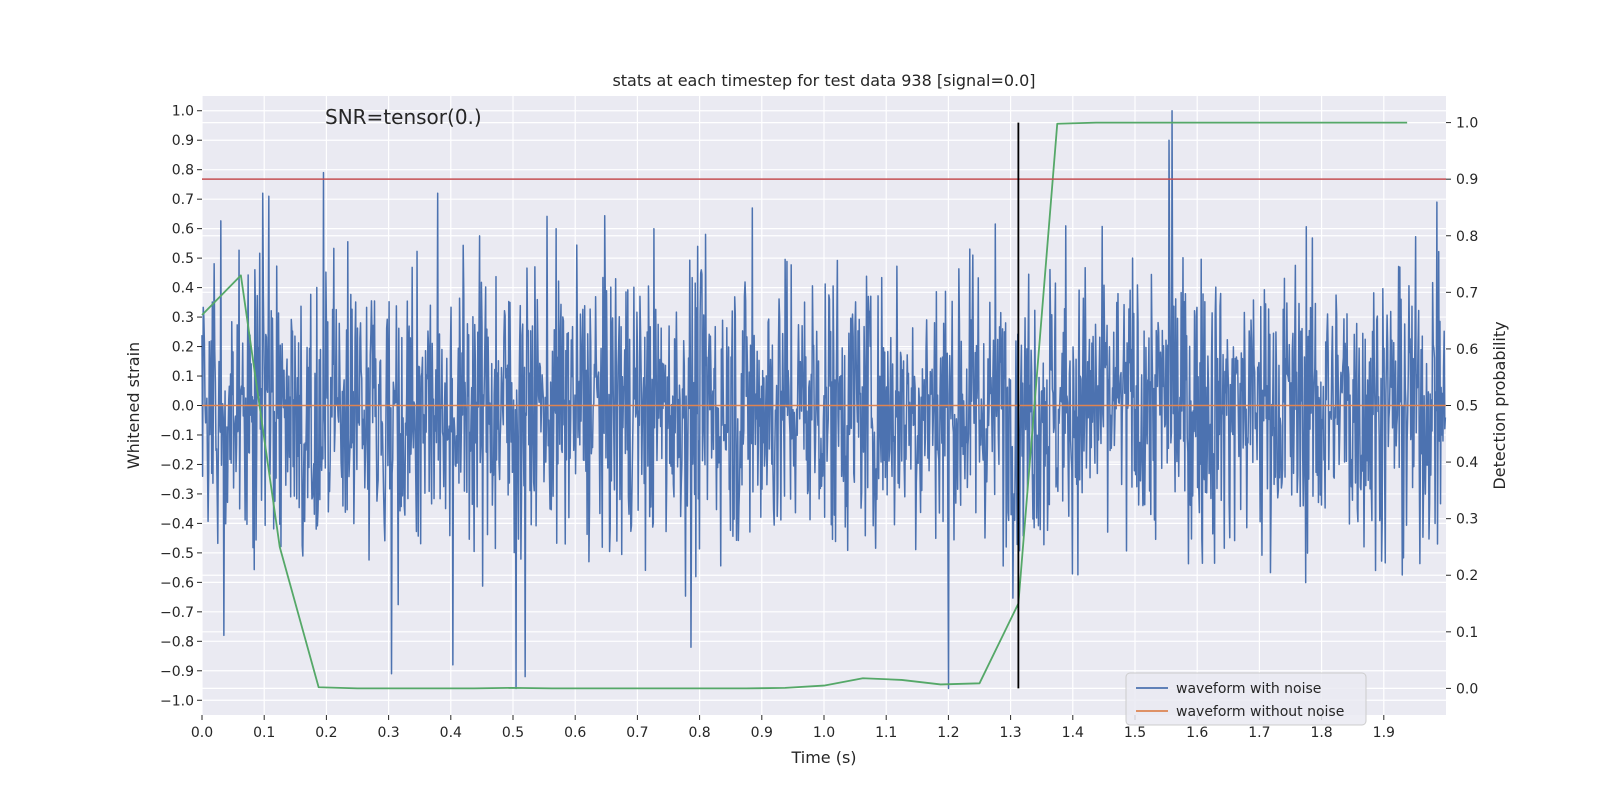 This screenshot has height=800, width=1600. What do you see at coordinates (202, 733) in the screenshot?
I see `x-tick-label: 0.0` at bounding box center [202, 733].